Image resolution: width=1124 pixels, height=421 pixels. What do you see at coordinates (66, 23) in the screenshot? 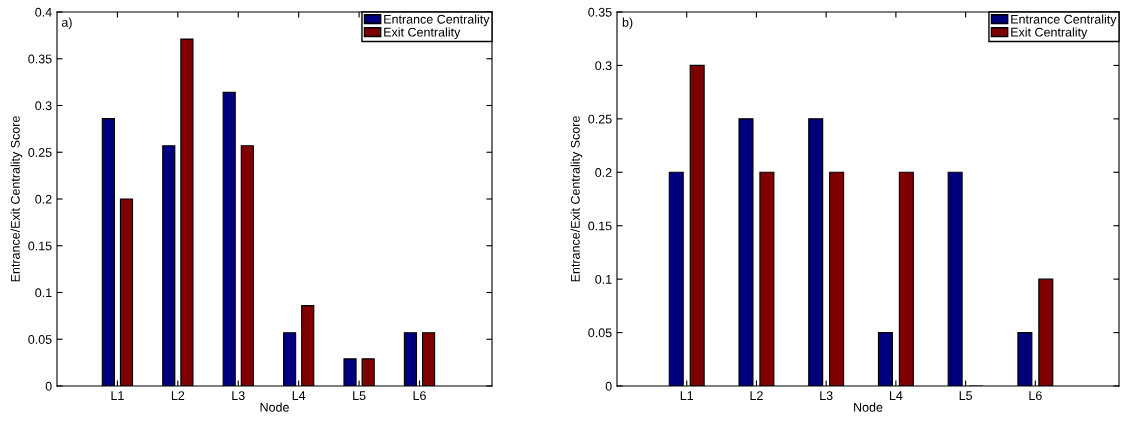
I see `annotation: a)` at bounding box center [66, 23].